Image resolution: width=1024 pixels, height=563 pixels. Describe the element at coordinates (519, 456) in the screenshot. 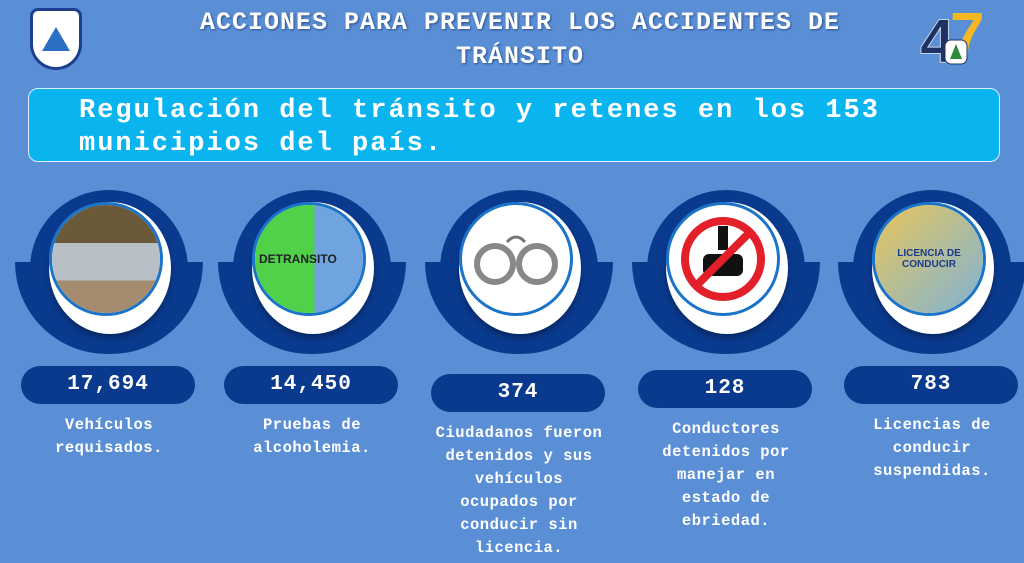

I see `description-line: detenidos y sus` at that location.